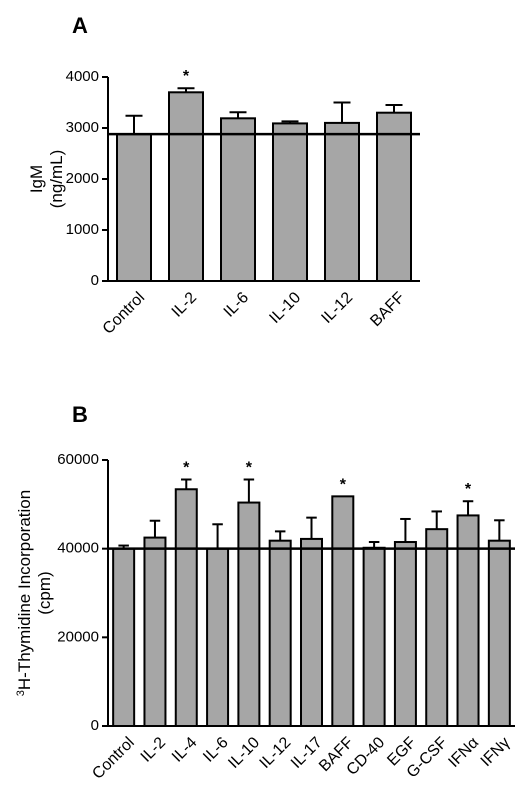 Image resolution: width=520 pixels, height=795 pixels. Describe the element at coordinates (387, 309) in the screenshot. I see `x-tick-label: BAFF` at that location.